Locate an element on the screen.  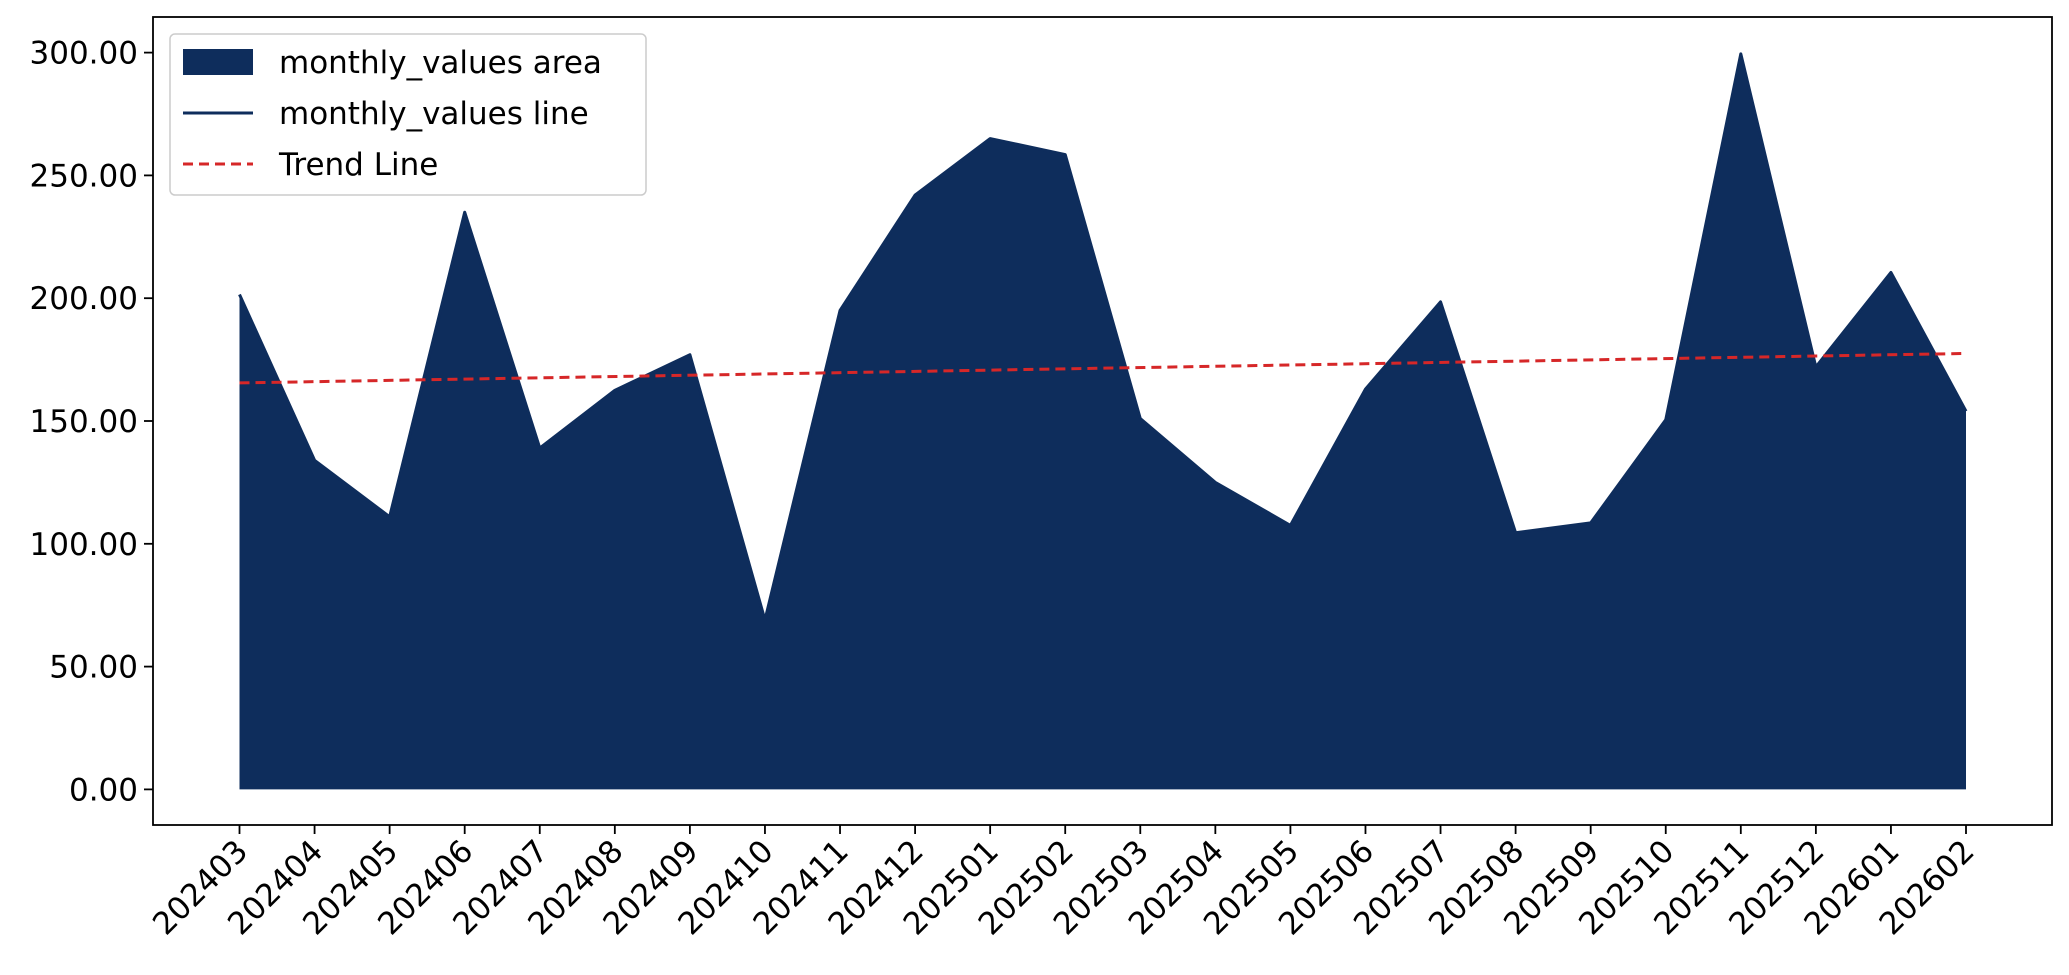
y-tick-label: 300.00 is located at coordinates (84, 54).